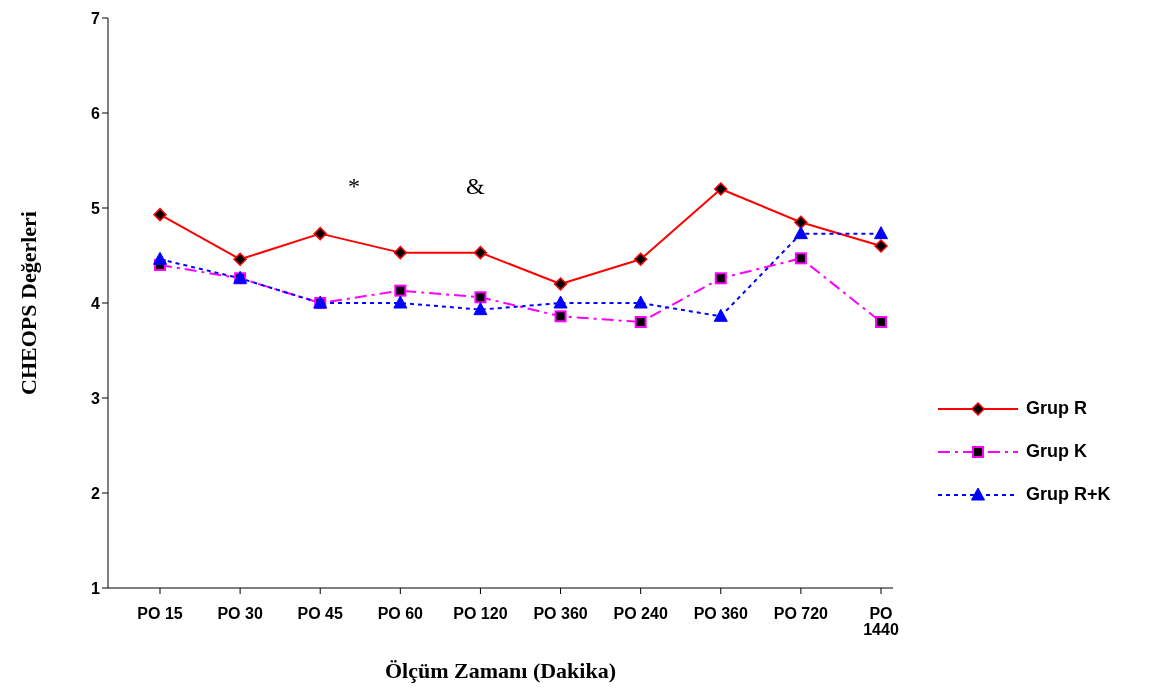  I want to click on x-tick-label: PO 60, so click(400, 614).